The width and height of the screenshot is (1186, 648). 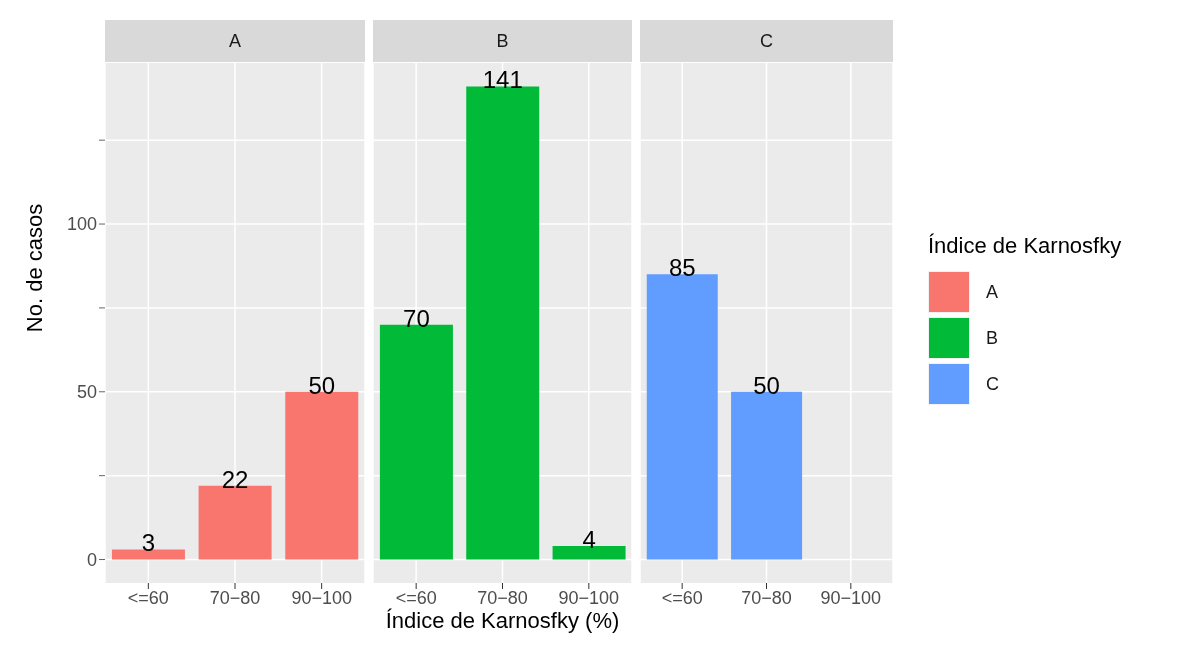 What do you see at coordinates (235, 41) in the screenshot?
I see `chart-title: A` at bounding box center [235, 41].